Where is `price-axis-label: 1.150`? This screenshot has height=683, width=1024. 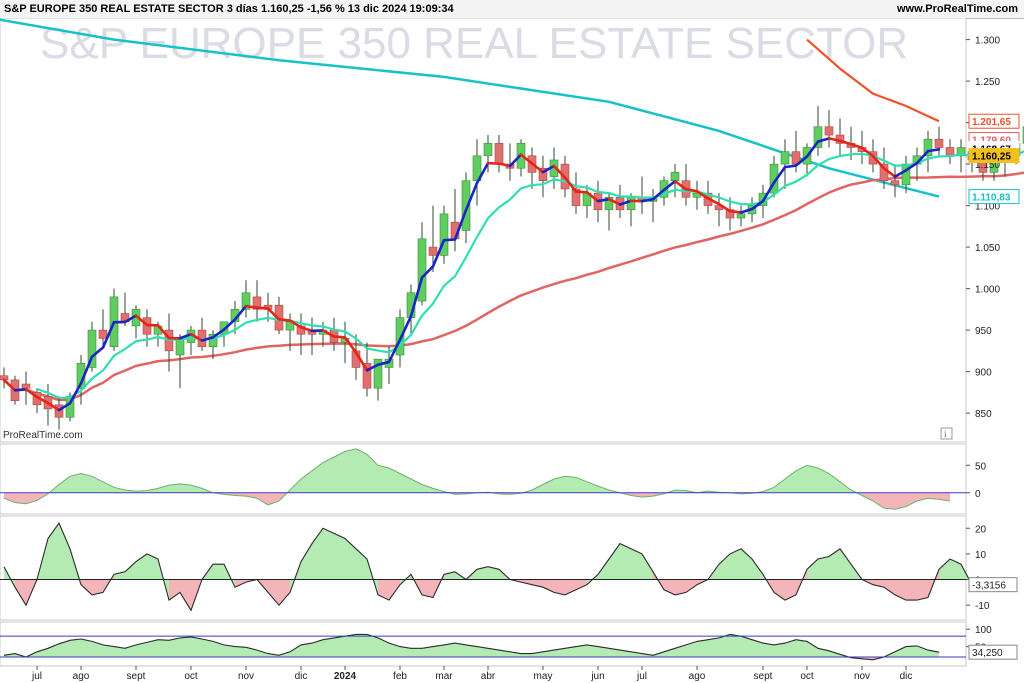 price-axis-label: 1.150 is located at coordinates (987, 165).